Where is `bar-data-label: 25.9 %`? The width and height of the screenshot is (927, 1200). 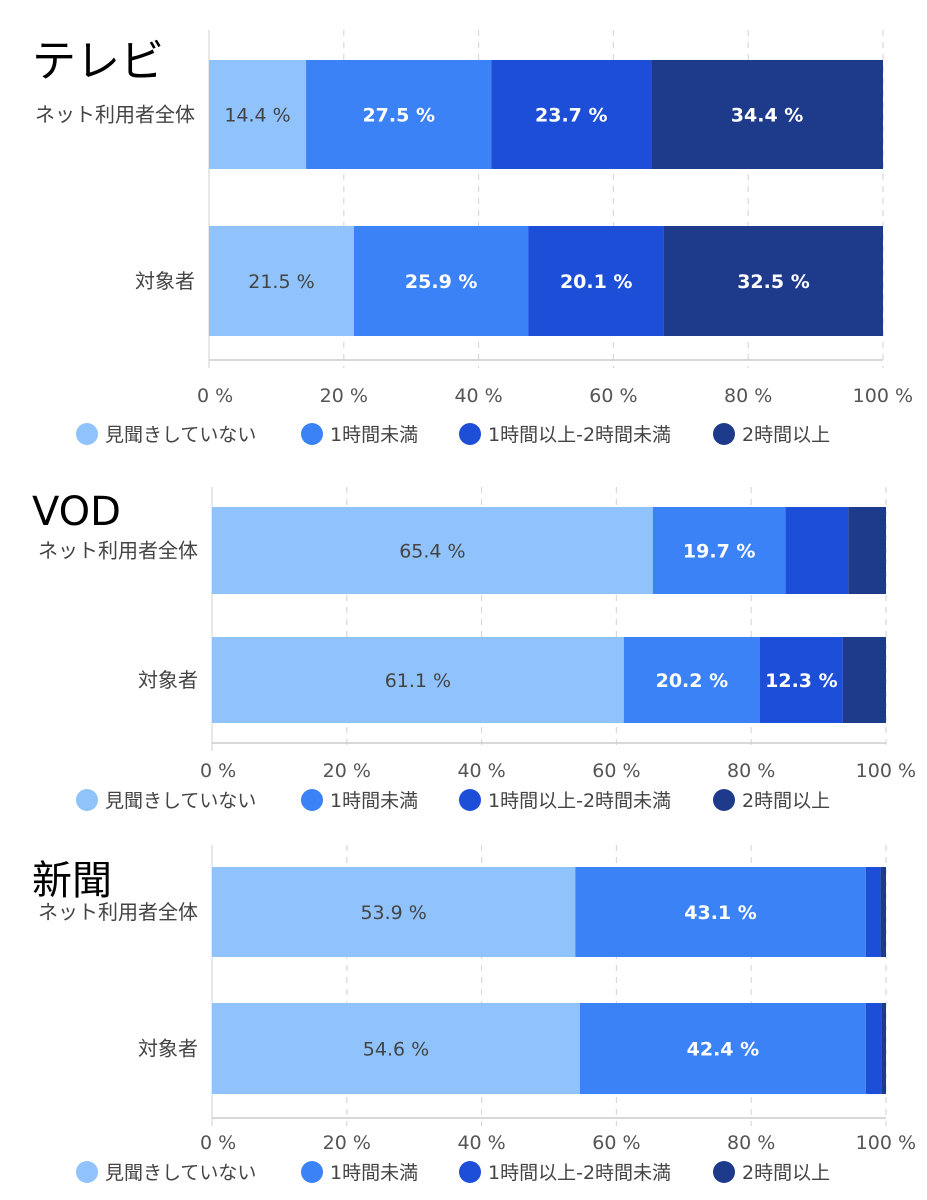 bar-data-label: 25.9 % is located at coordinates (441, 282).